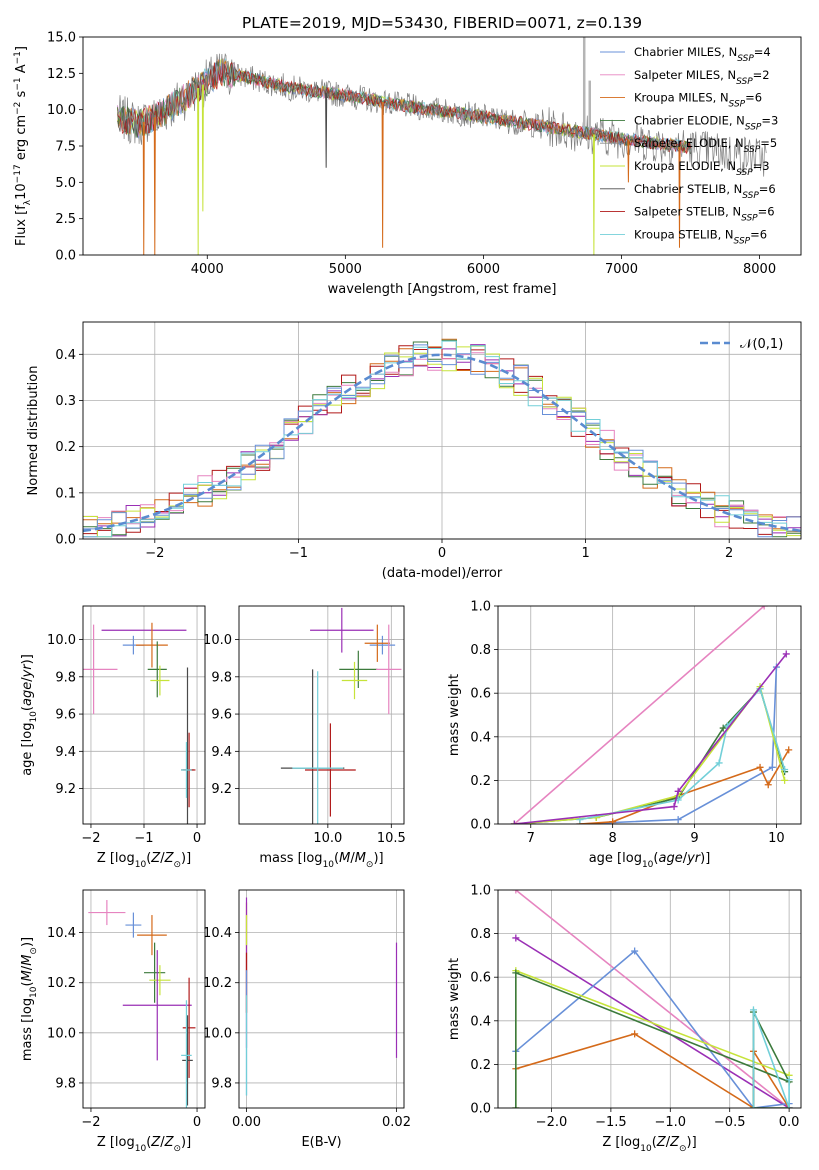  I want to click on histogram-series, so click(442, 441).